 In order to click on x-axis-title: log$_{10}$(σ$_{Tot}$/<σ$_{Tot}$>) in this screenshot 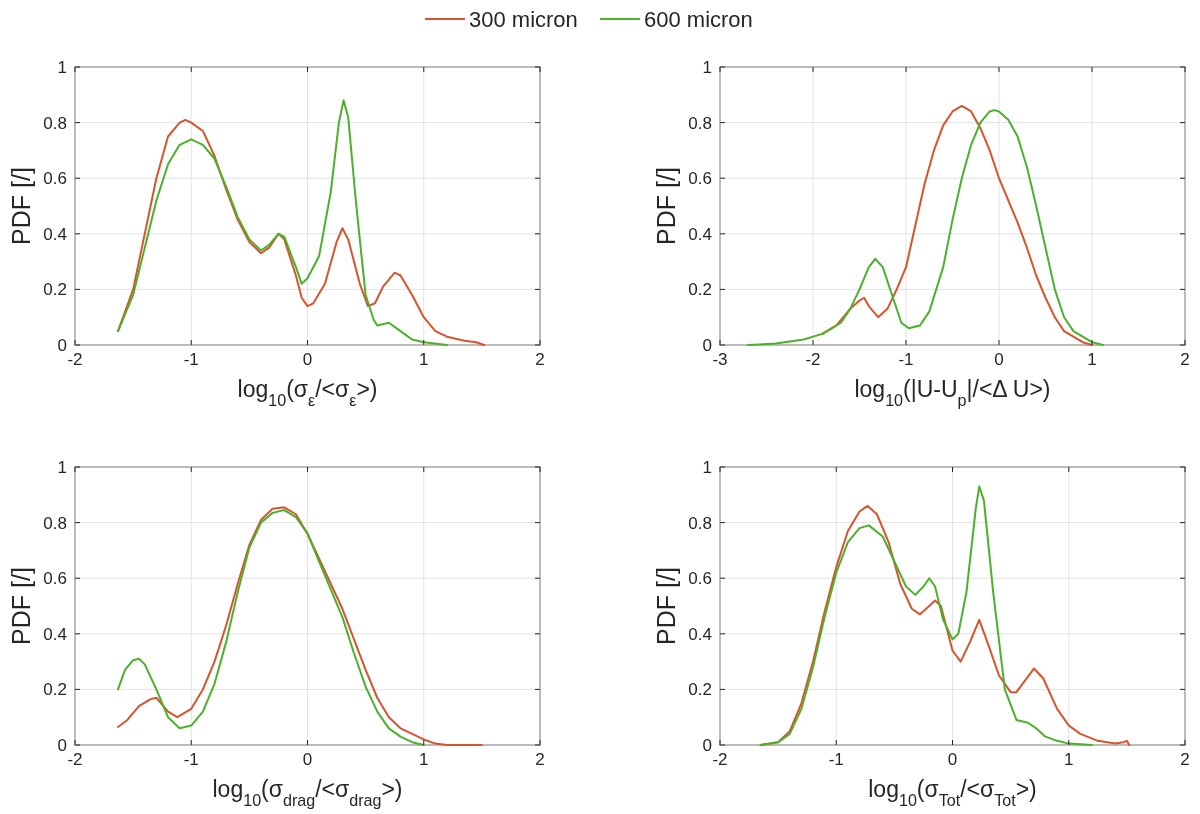, I will do `click(952, 792)`.